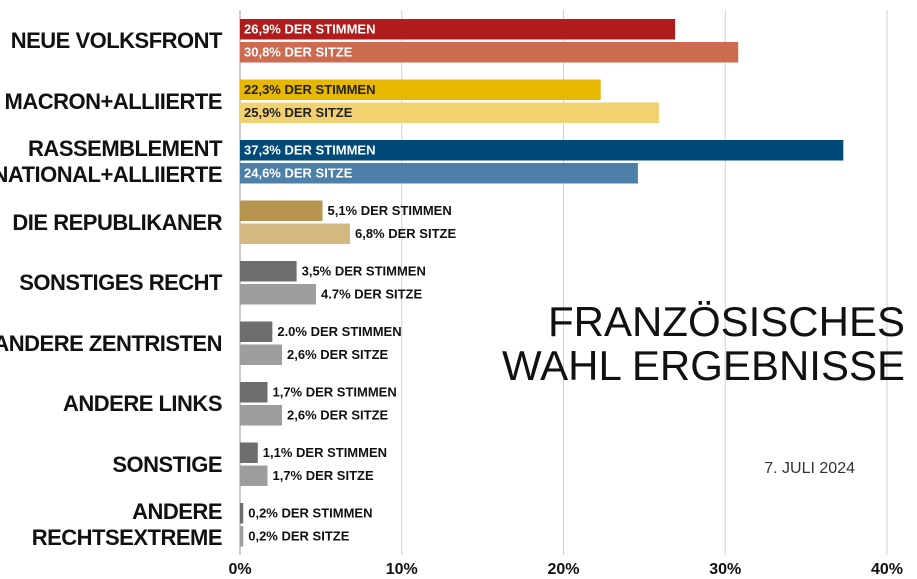  What do you see at coordinates (325, 452) in the screenshot?
I see `data-label: 1,1% DER STIMMEN` at bounding box center [325, 452].